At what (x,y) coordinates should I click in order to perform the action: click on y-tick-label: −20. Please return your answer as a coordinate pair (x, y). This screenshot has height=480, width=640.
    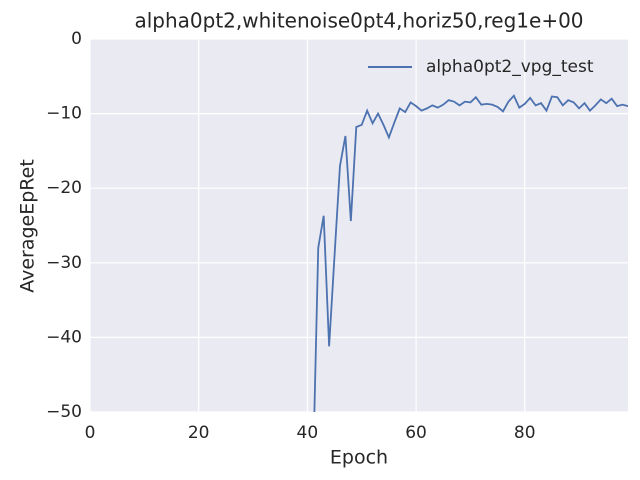
    Looking at the image, I should click on (64, 188).